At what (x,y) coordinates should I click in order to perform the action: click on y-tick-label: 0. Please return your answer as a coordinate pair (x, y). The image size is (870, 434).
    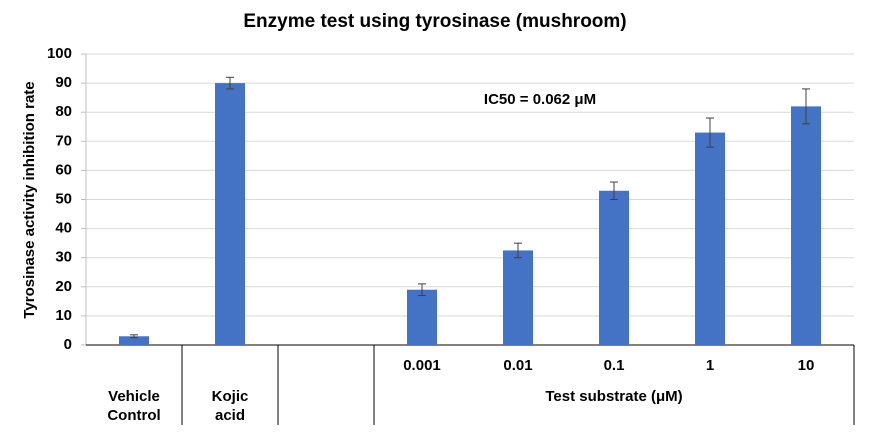
    Looking at the image, I should click on (68, 344).